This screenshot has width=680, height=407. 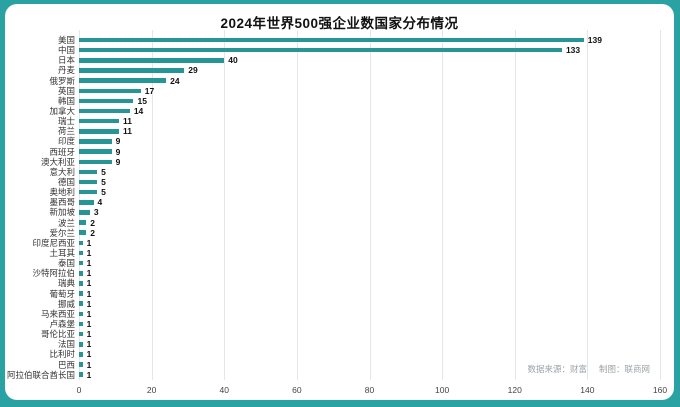 What do you see at coordinates (53, 242) in the screenshot?
I see `category-label: 印度尼西亚` at bounding box center [53, 242].